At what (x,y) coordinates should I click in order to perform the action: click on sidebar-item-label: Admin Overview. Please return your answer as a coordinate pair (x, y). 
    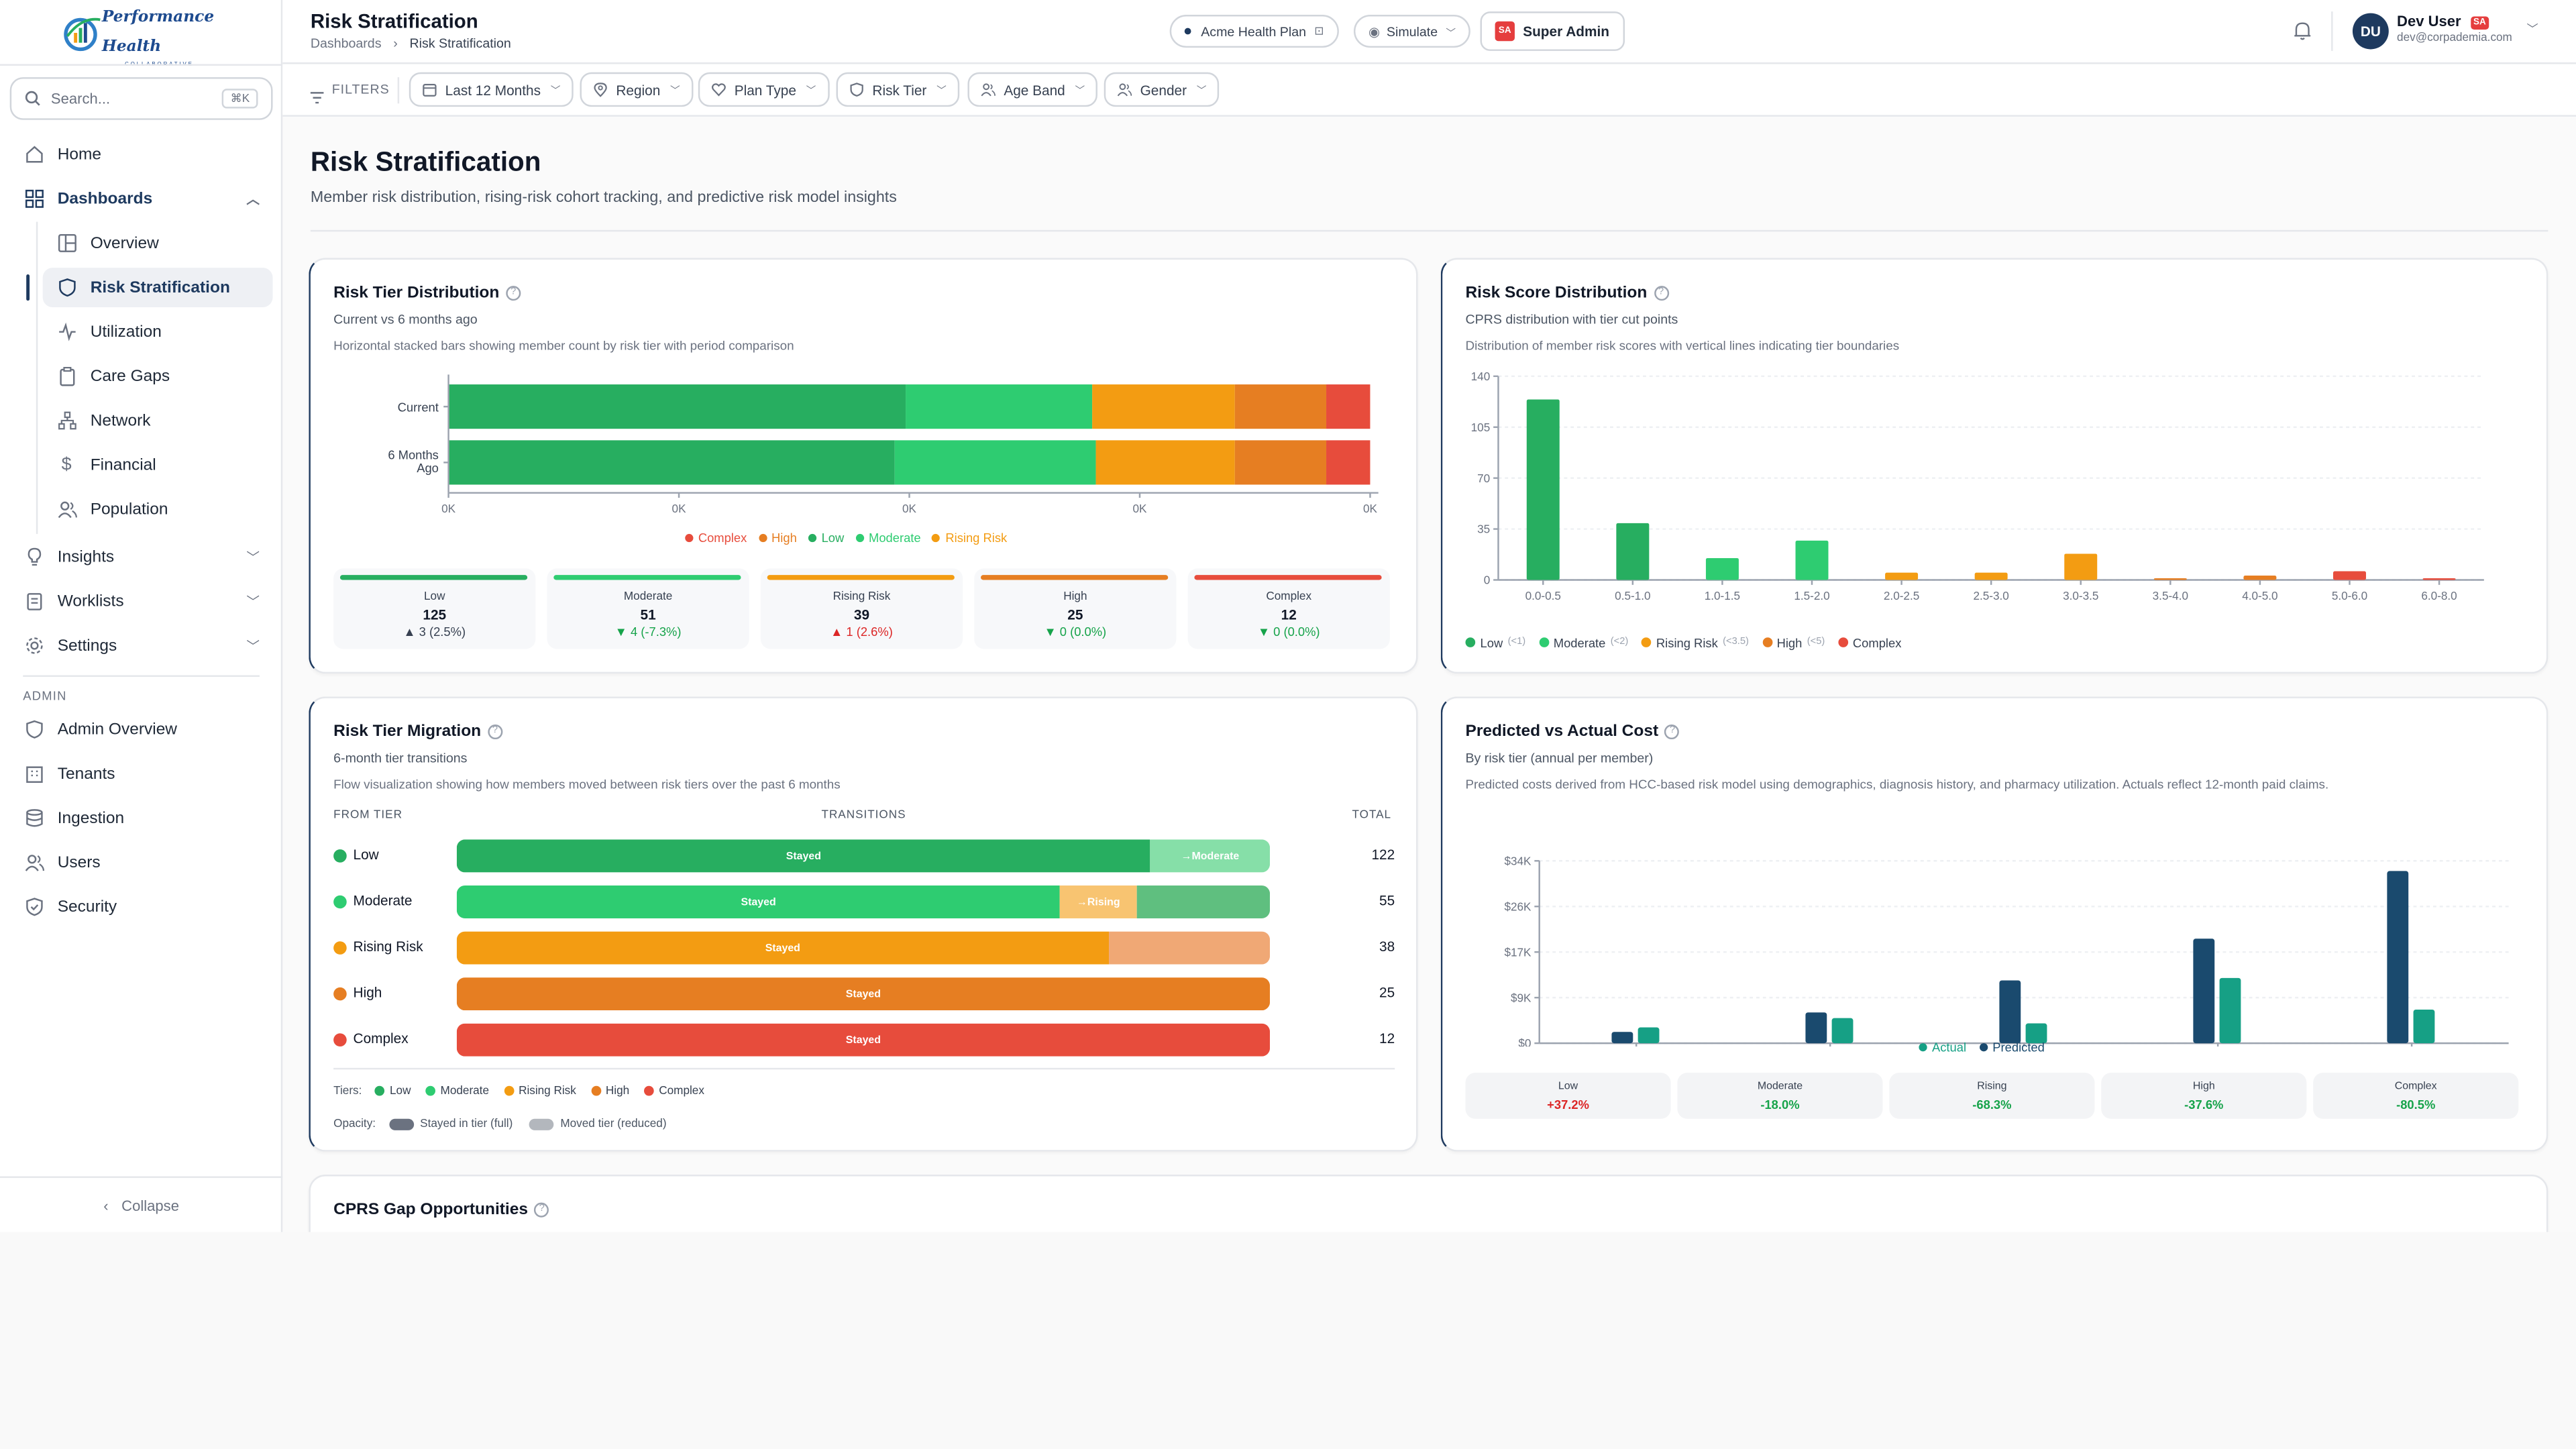
    Looking at the image, I should click on (117, 729).